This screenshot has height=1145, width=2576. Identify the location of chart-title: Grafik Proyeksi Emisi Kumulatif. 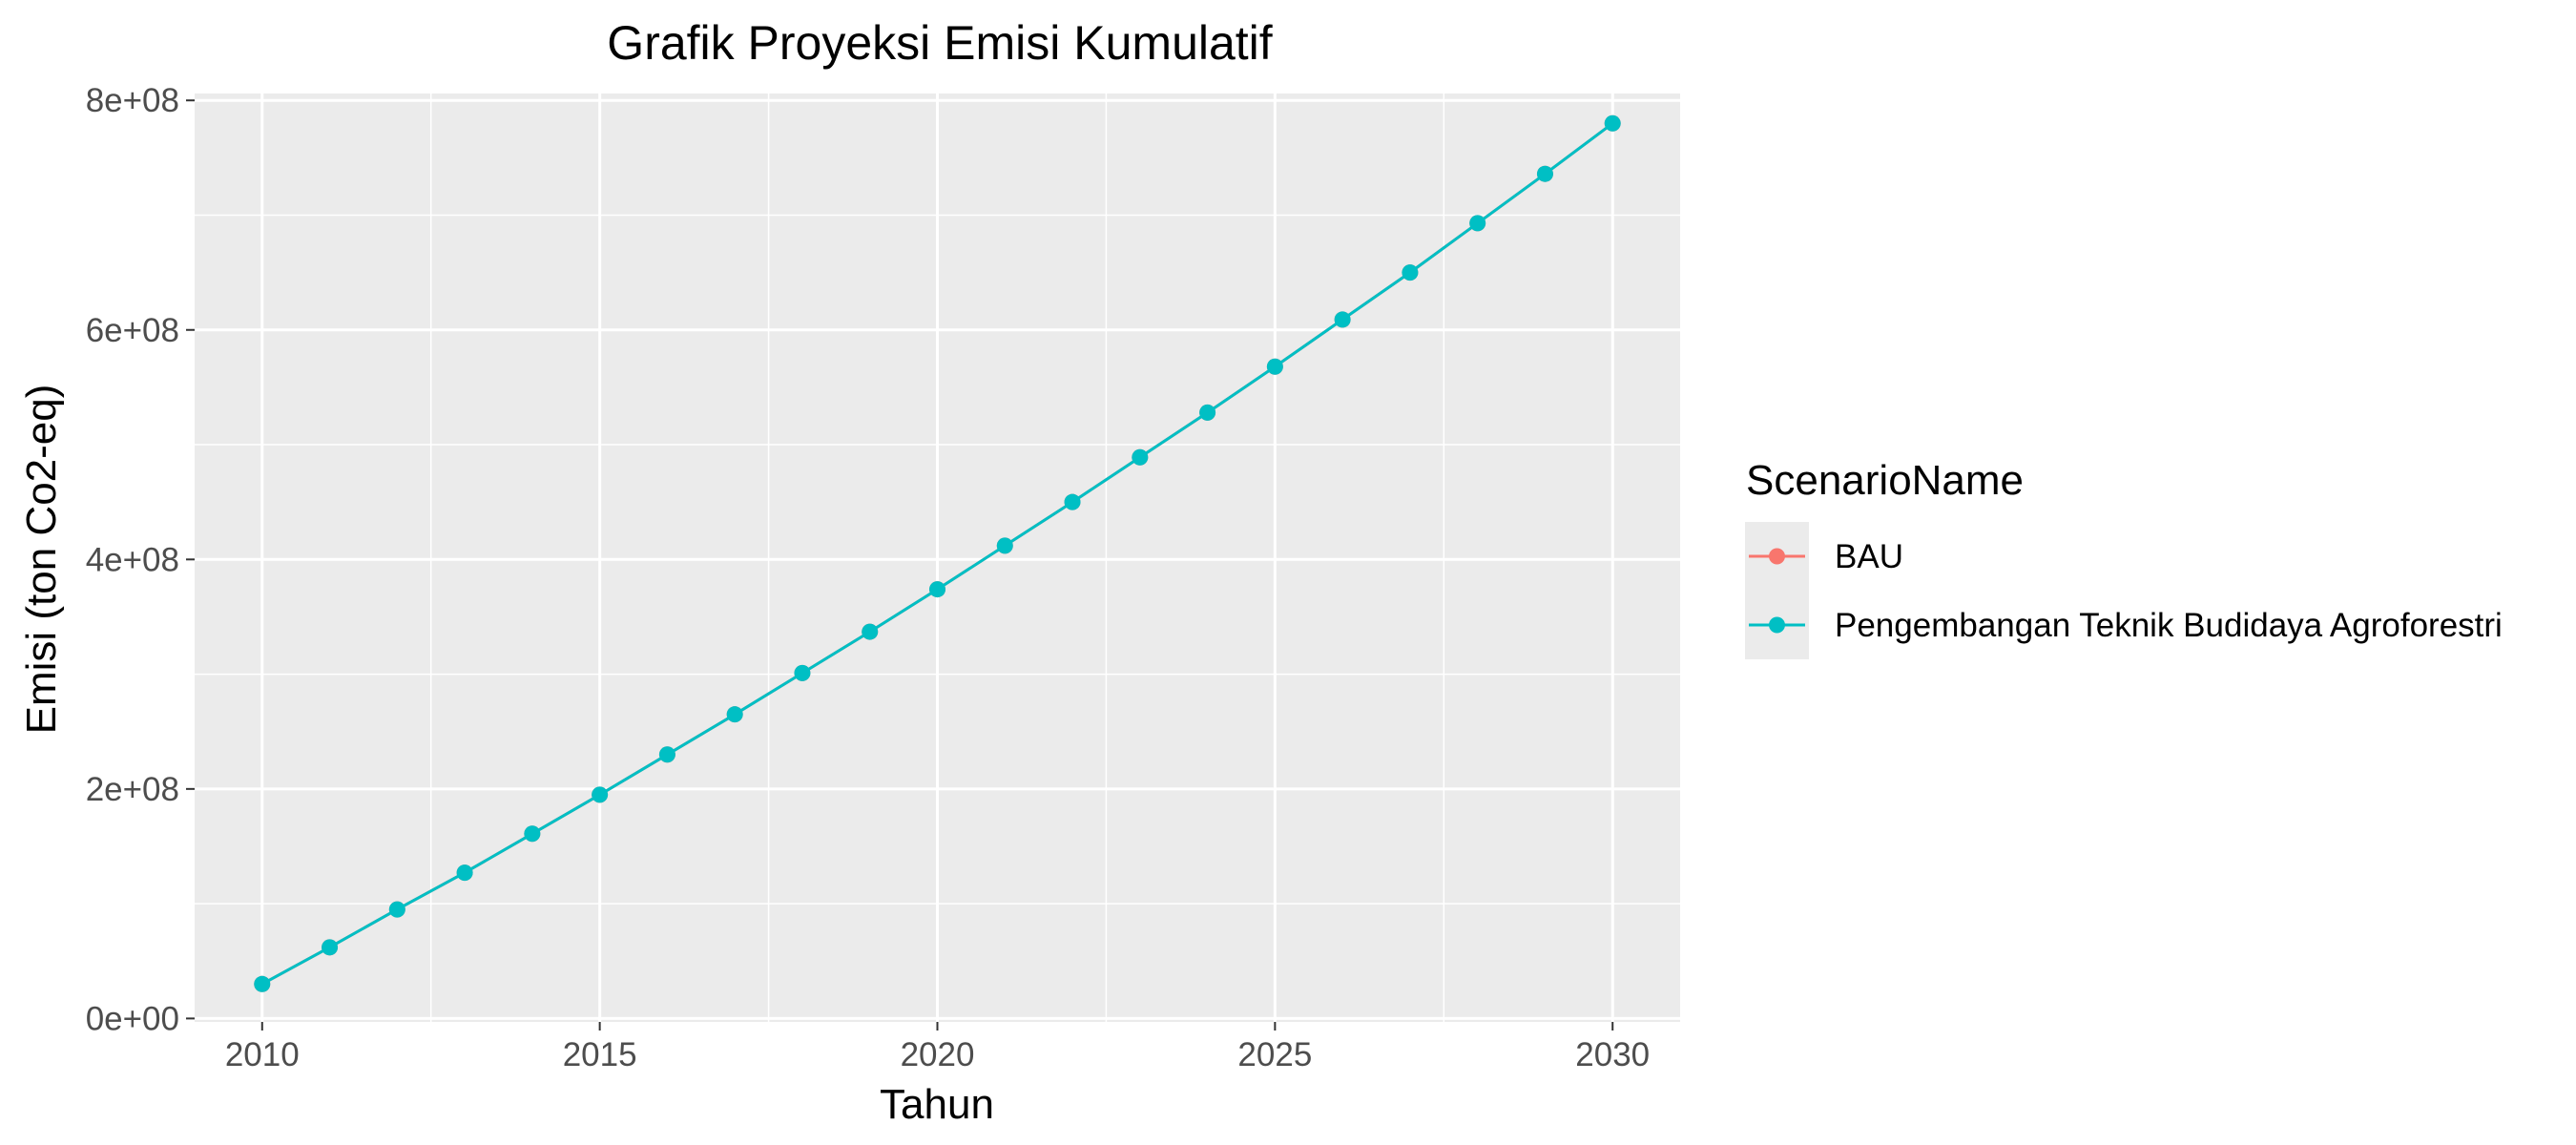
(939, 43).